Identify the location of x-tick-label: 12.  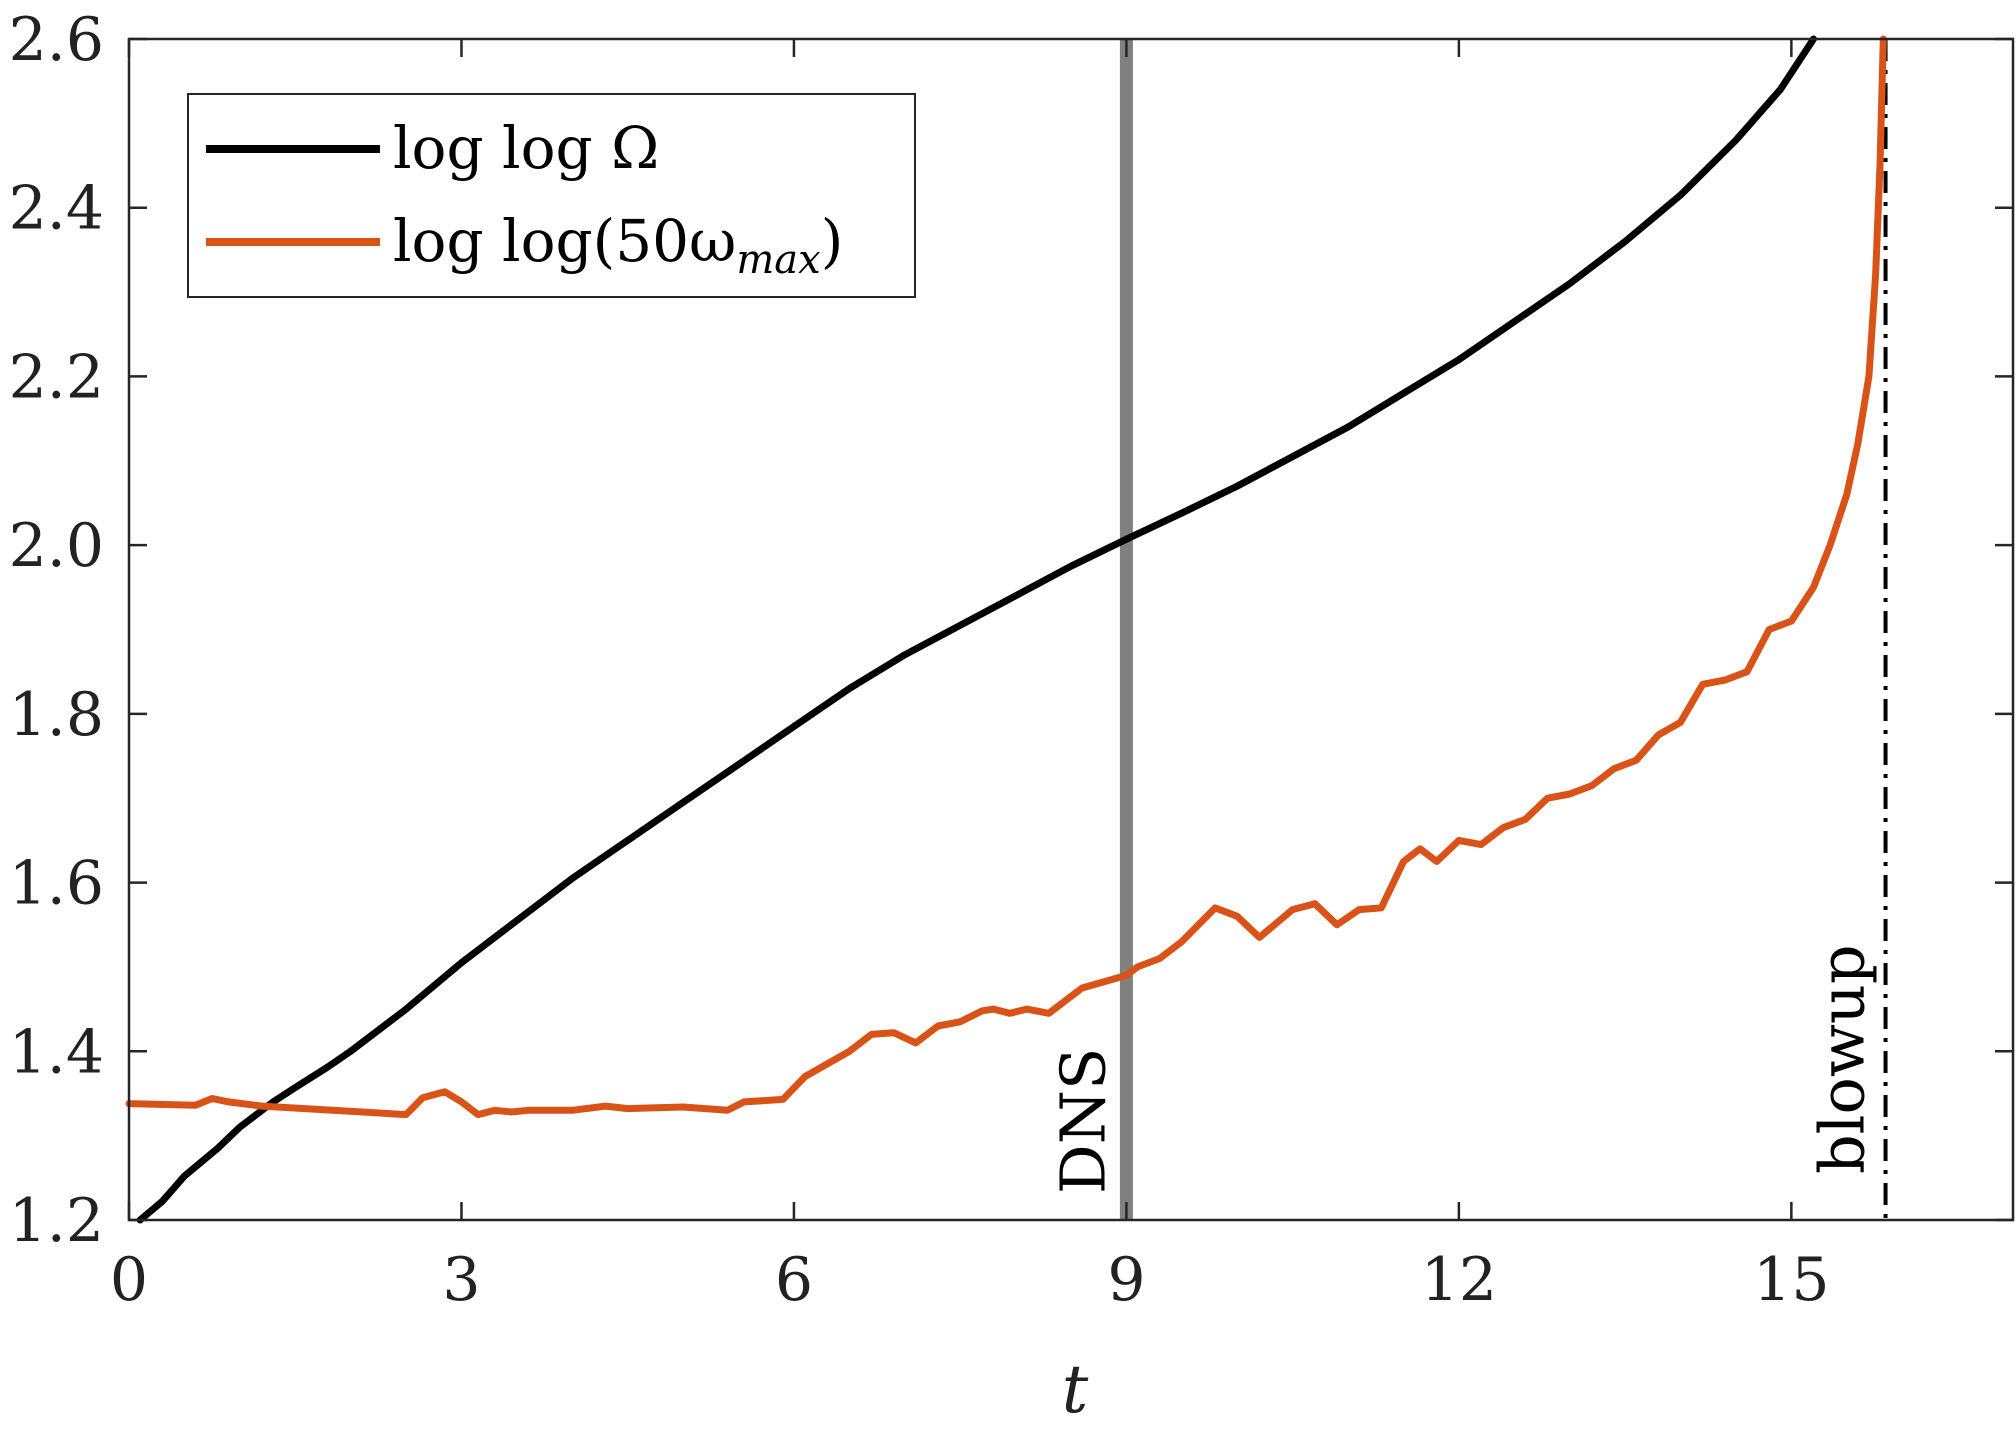
(1459, 1280).